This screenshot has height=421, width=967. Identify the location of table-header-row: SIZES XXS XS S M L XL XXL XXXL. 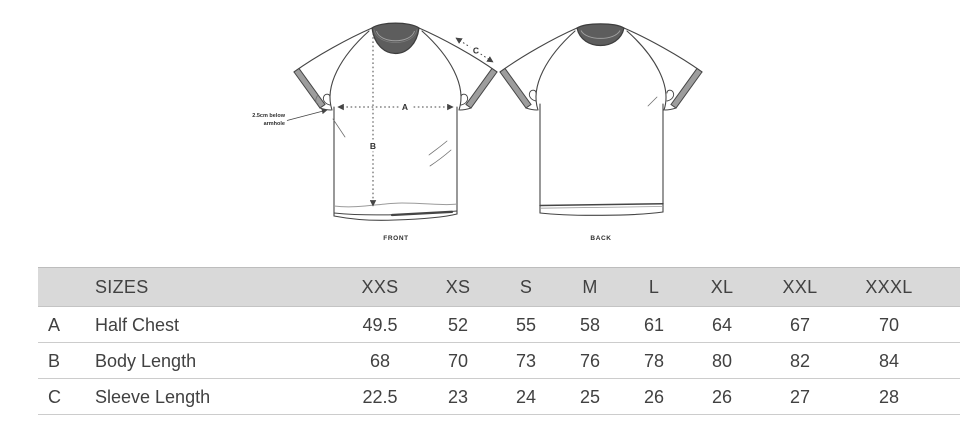
(499, 287).